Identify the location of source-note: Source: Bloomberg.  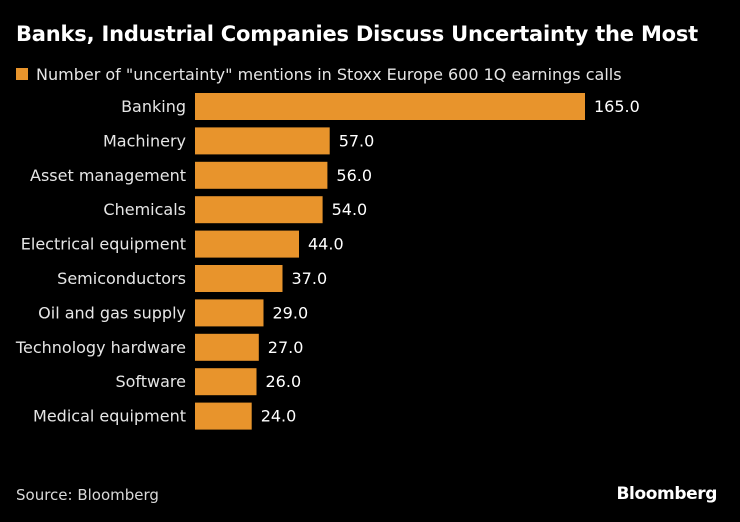
(87, 495).